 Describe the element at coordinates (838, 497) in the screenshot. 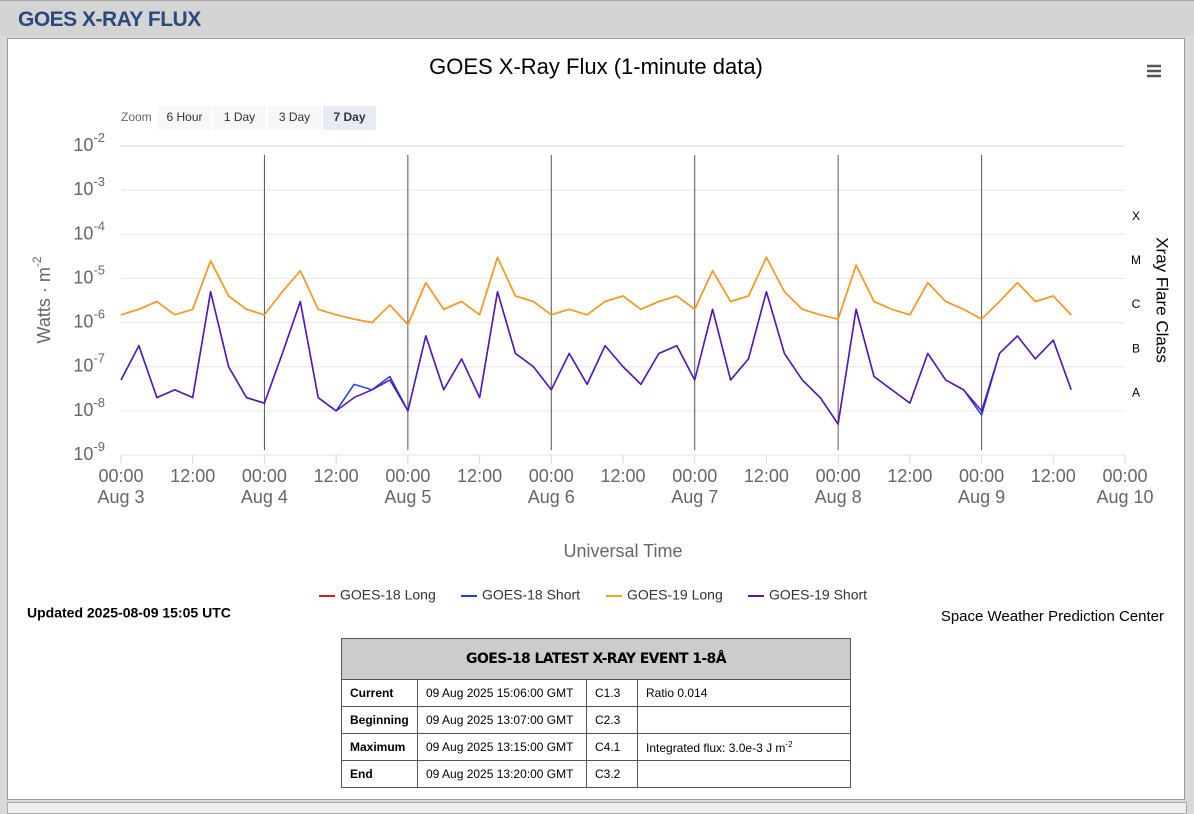

I see `x-tick-date: Aug 8` at that location.